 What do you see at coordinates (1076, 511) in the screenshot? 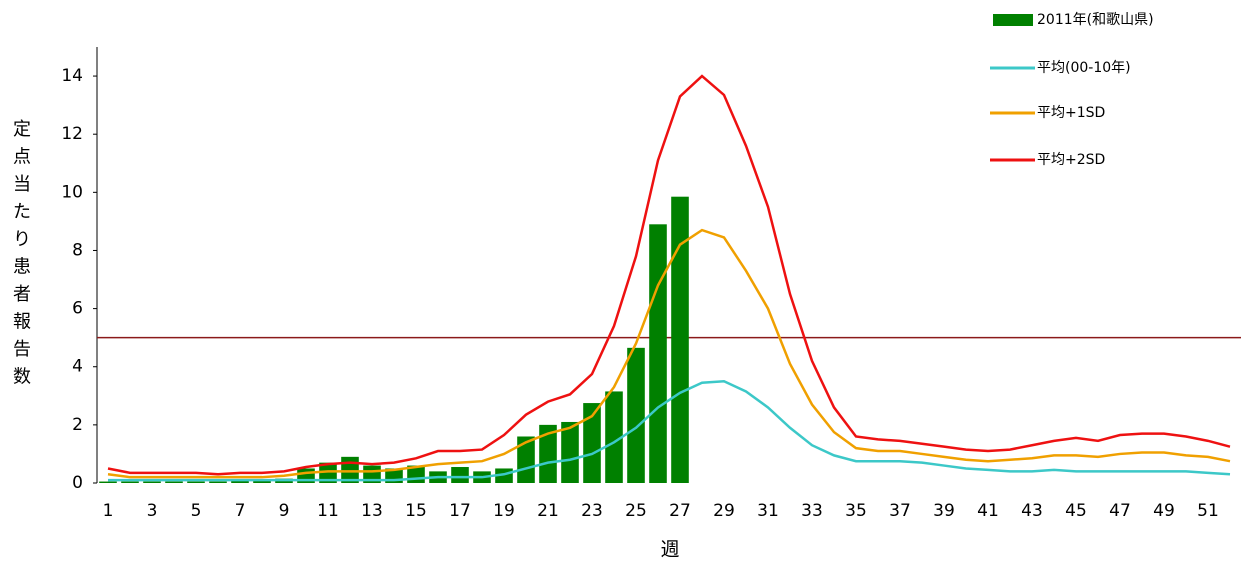
I see `x-tick-label: 45` at bounding box center [1076, 511].